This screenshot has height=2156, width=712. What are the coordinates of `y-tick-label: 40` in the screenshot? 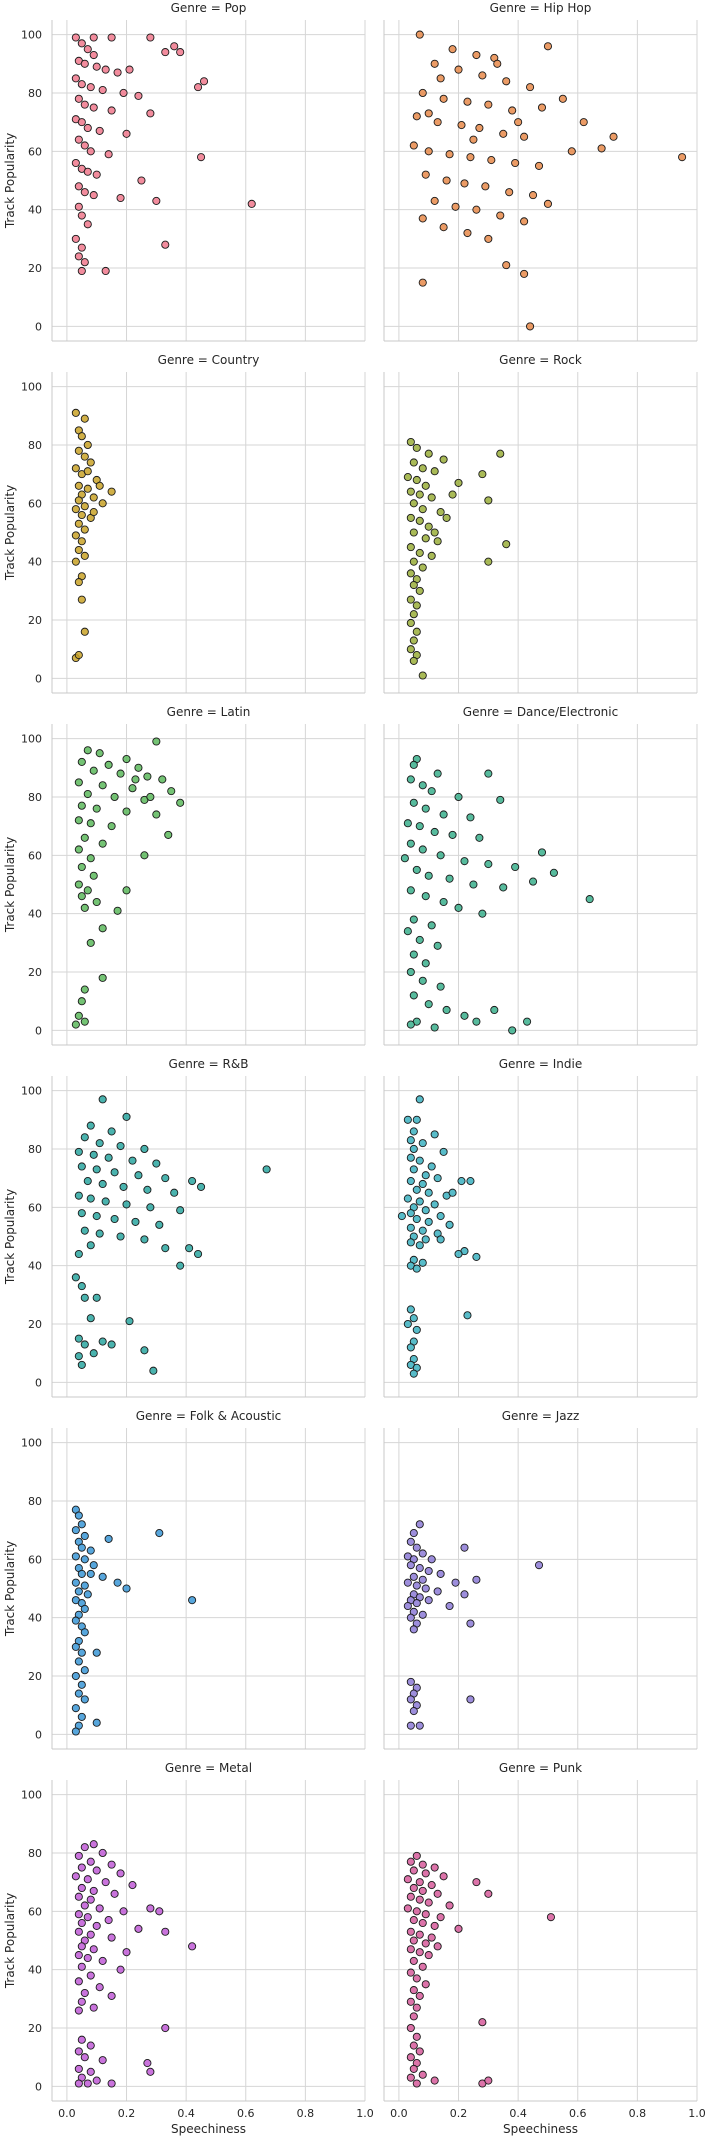 It's located at (35, 562).